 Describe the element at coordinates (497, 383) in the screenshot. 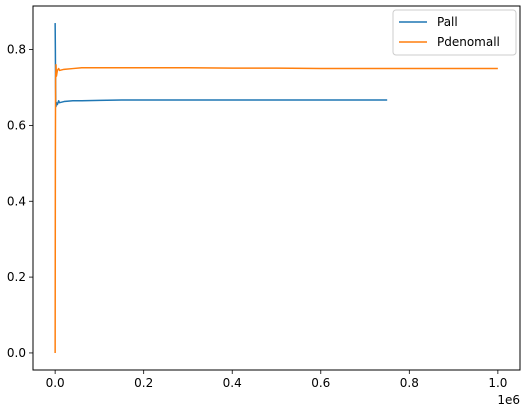

I see `x-tick-label: 1.0` at that location.